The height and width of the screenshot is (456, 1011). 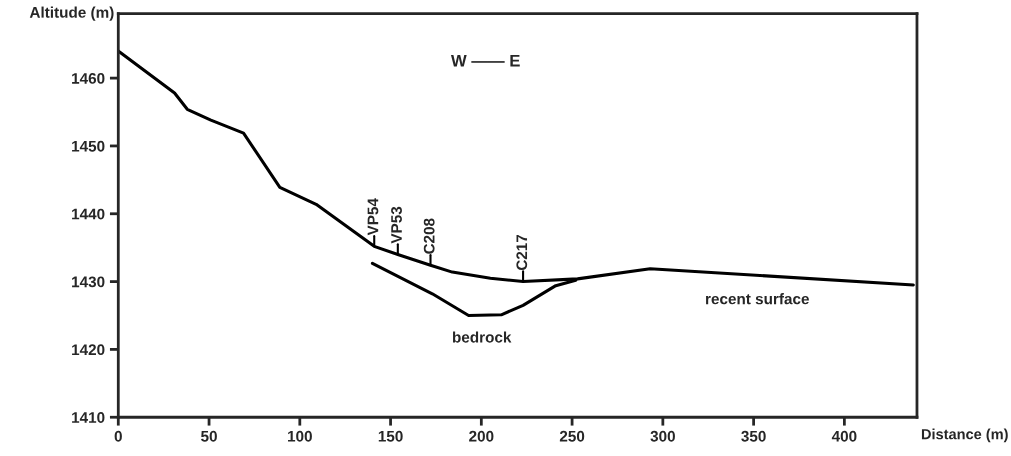 What do you see at coordinates (844, 436) in the screenshot?
I see `x-tick-label: 400` at bounding box center [844, 436].